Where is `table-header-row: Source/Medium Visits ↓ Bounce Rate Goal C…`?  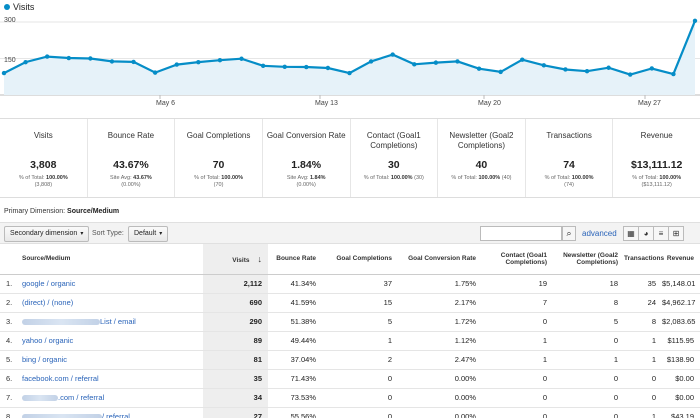
table-header-row: Source/Medium Visits ↓ Bounce Rate Goal C… is located at coordinates (350, 259).